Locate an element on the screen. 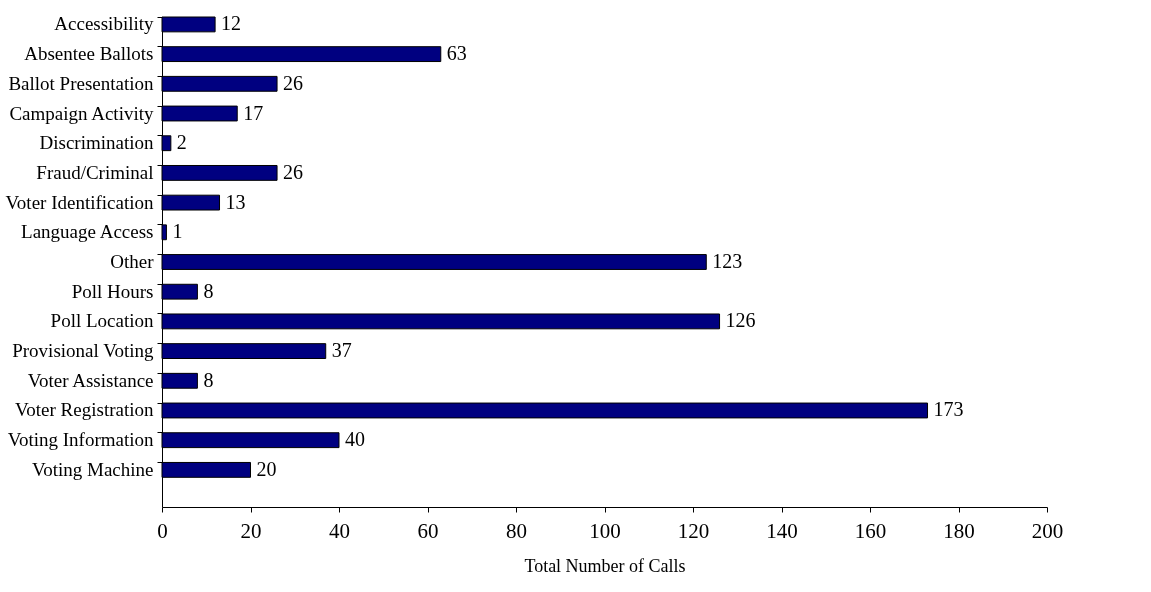 The height and width of the screenshot is (592, 1151). data-label: 12 is located at coordinates (231, 23).